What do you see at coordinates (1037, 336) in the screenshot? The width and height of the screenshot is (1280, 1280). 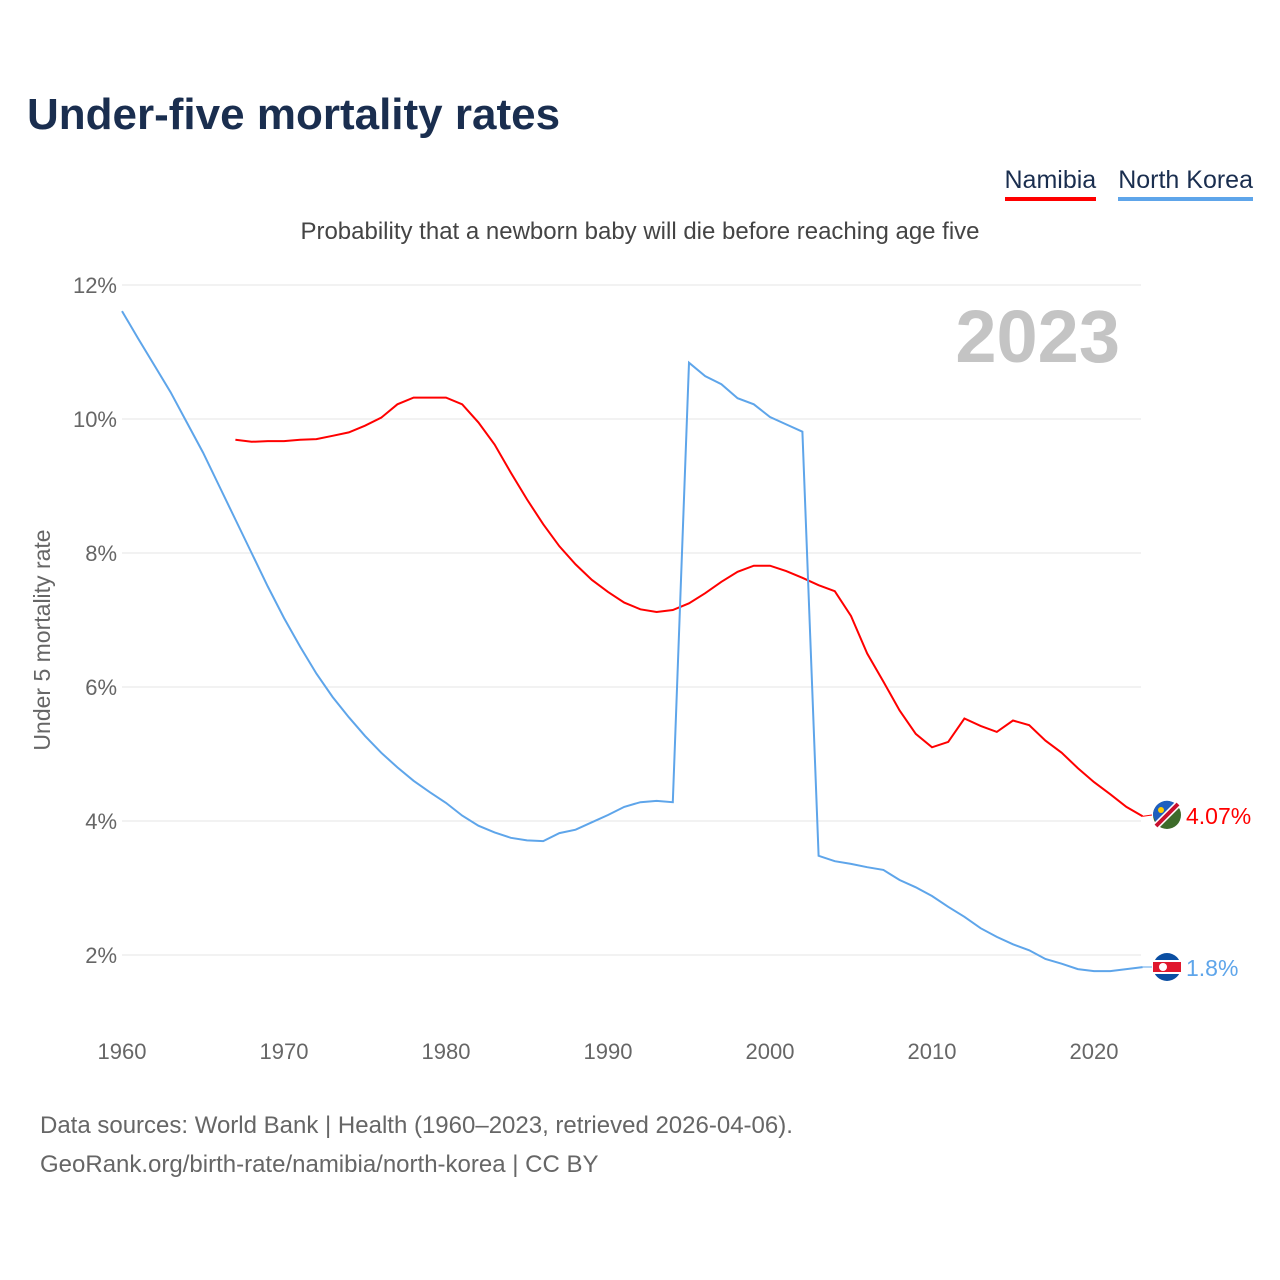 I see `year-watermark: 2023` at bounding box center [1037, 336].